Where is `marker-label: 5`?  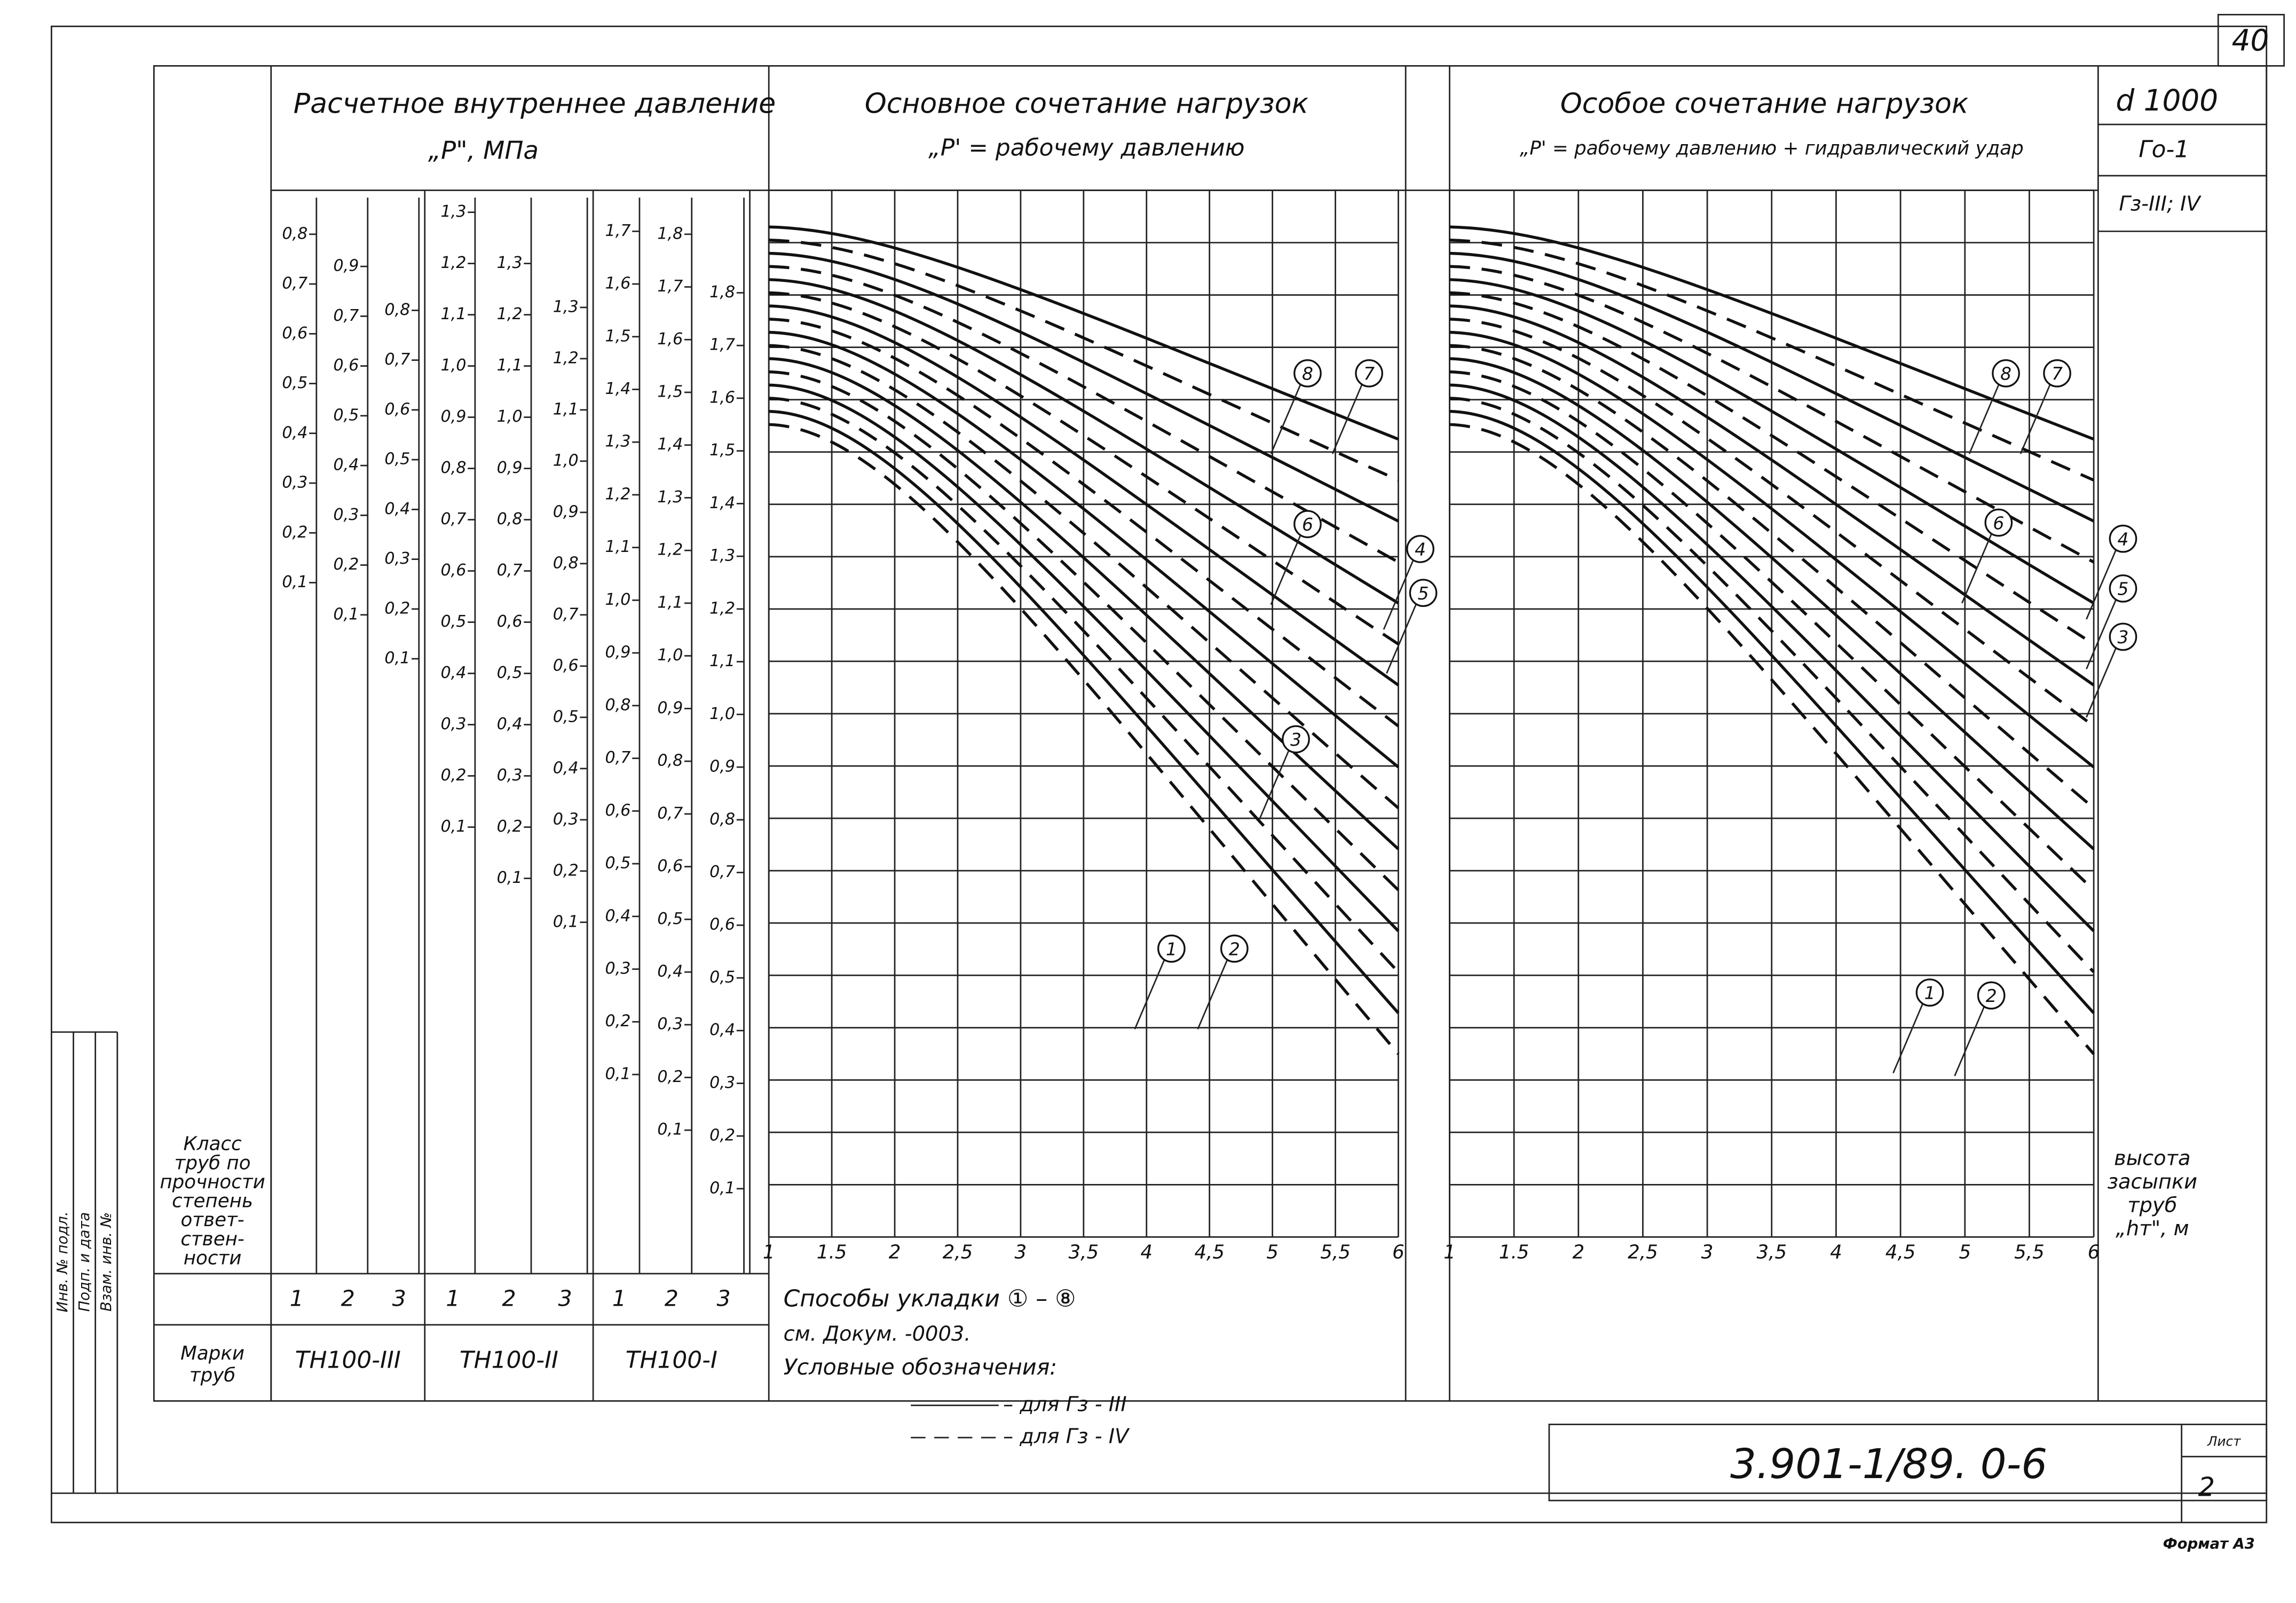 marker-label: 5 is located at coordinates (2123, 589).